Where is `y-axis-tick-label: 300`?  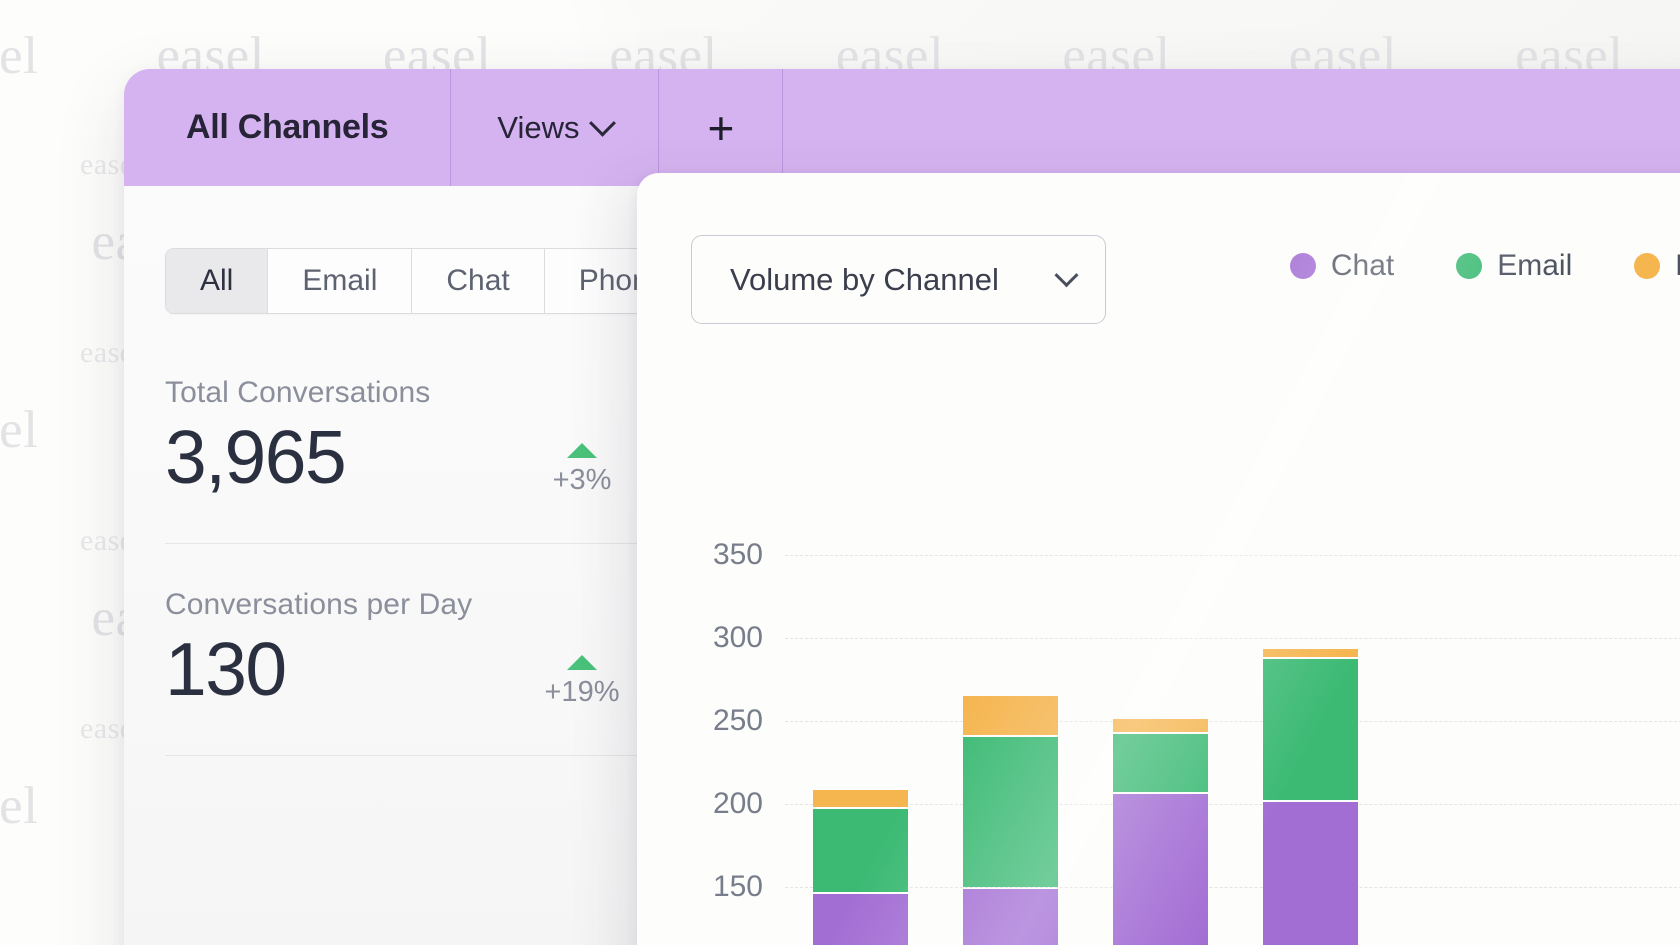
y-axis-tick-label: 300 is located at coordinates (737, 637).